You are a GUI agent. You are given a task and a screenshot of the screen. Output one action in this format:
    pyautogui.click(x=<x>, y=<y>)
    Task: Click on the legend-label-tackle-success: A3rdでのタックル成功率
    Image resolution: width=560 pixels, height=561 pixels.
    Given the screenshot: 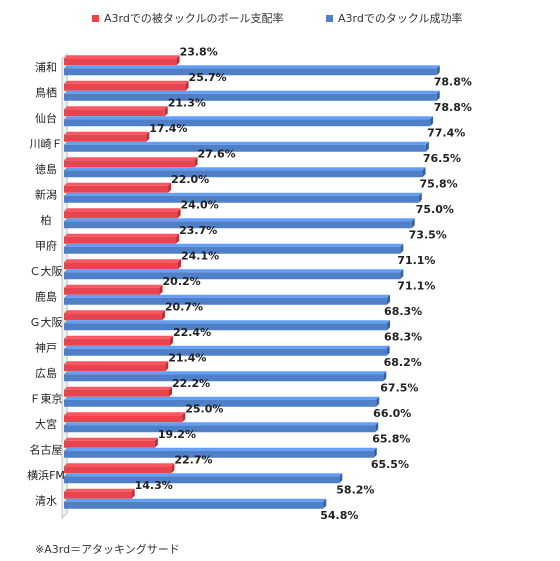 What is the action you would take?
    pyautogui.click(x=400, y=18)
    